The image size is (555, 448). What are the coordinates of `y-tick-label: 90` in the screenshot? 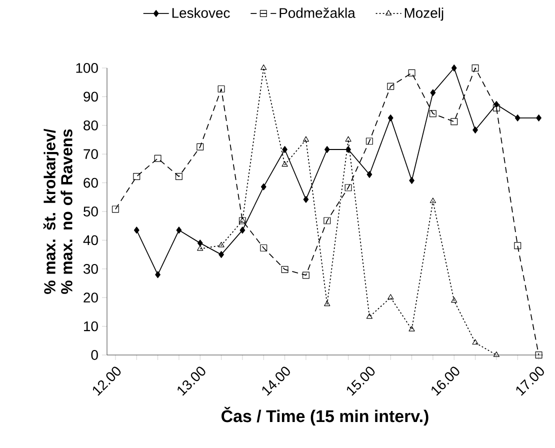 It's located at (91, 97).